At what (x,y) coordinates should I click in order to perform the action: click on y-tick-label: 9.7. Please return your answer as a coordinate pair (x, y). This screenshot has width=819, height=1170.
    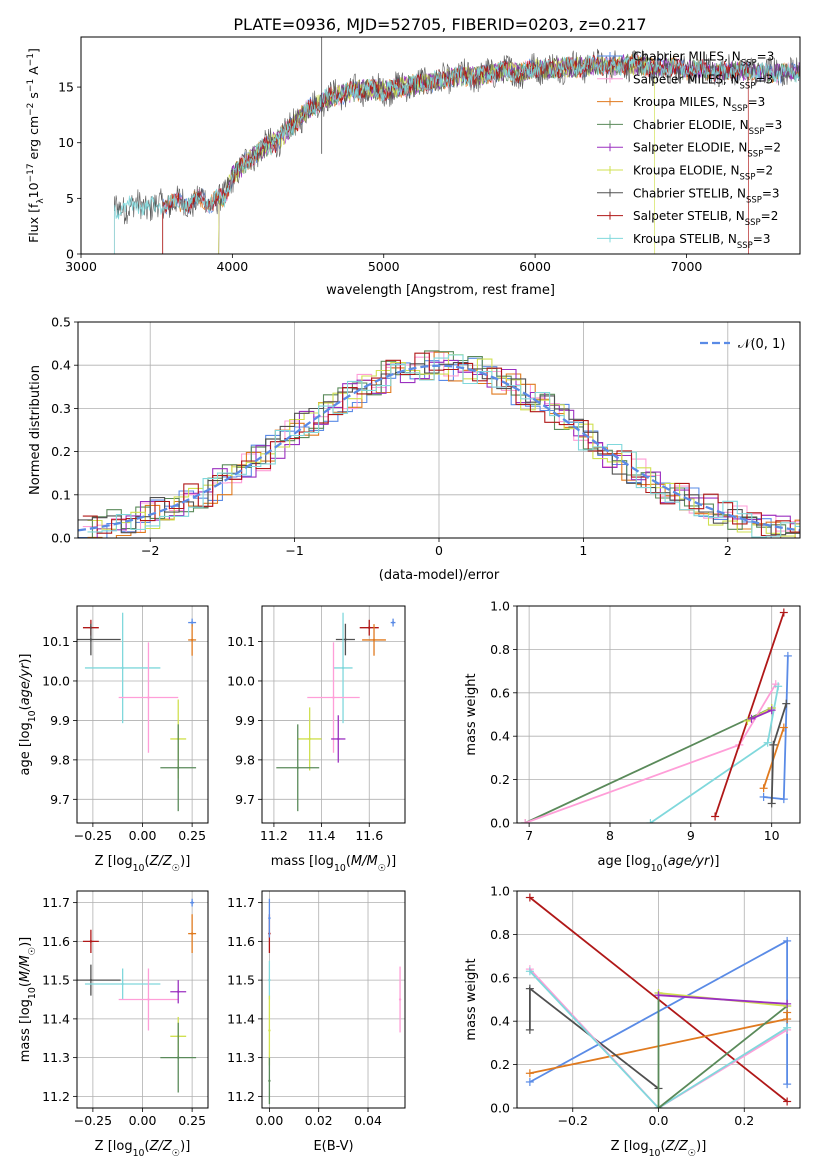
    Looking at the image, I should click on (245, 799).